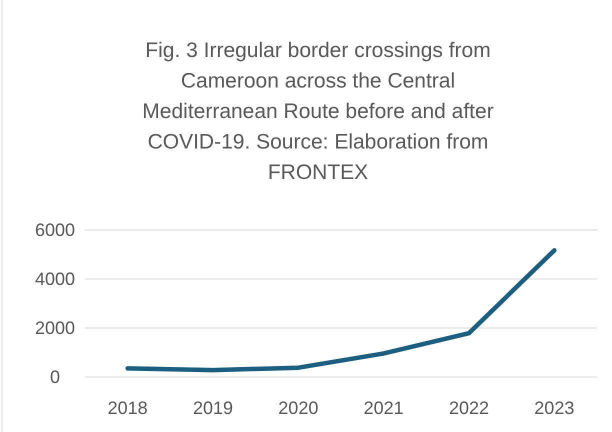  Describe the element at coordinates (213, 408) in the screenshot. I see `x-tick-label: 2019` at that location.